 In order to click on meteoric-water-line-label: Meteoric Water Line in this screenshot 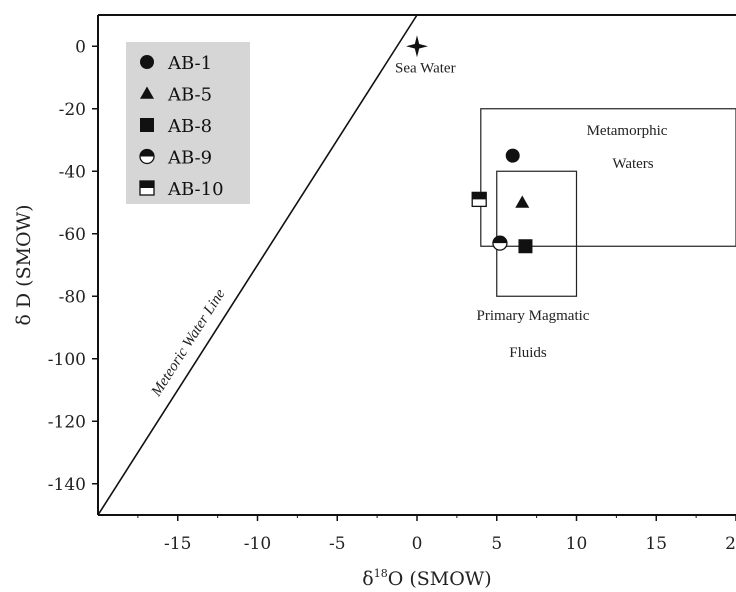, I will do `click(188, 343)`.